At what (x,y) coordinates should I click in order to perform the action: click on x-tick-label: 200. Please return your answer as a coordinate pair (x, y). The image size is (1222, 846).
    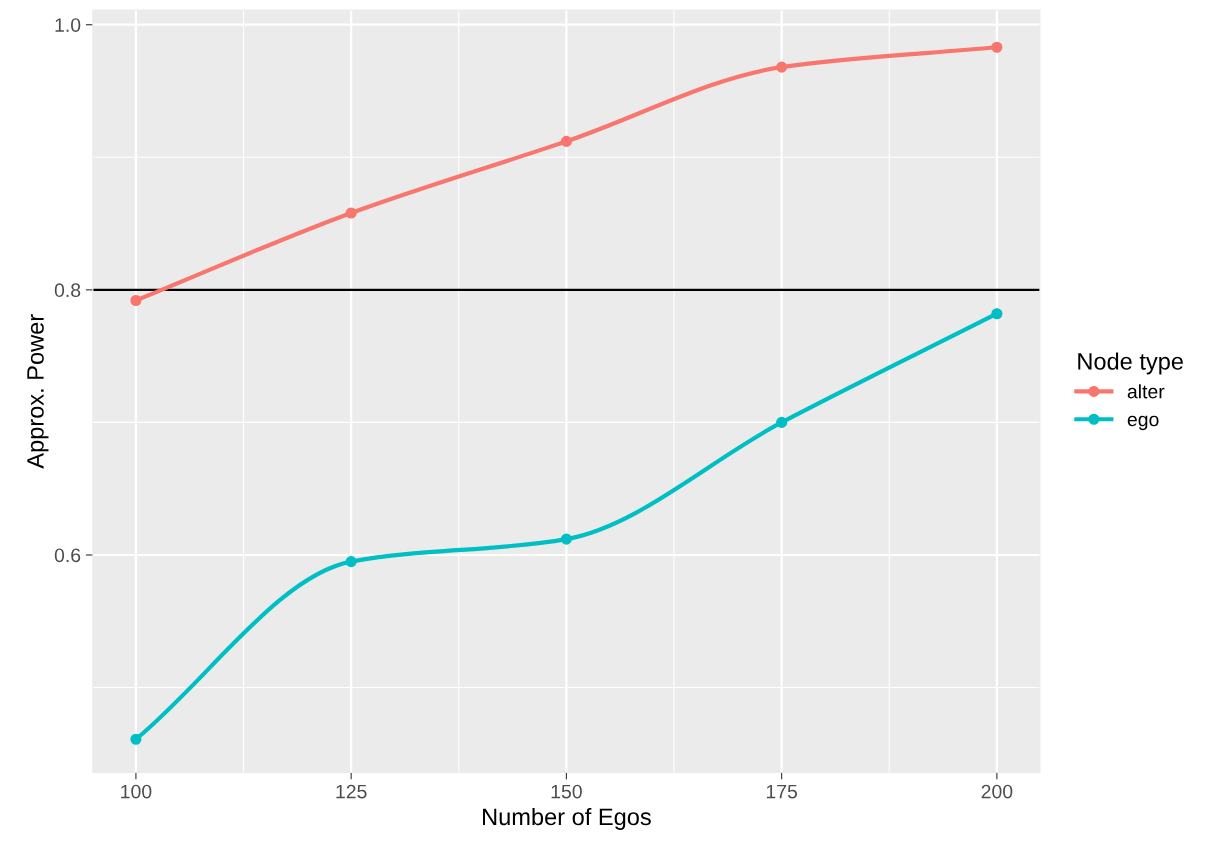
    Looking at the image, I should click on (997, 791).